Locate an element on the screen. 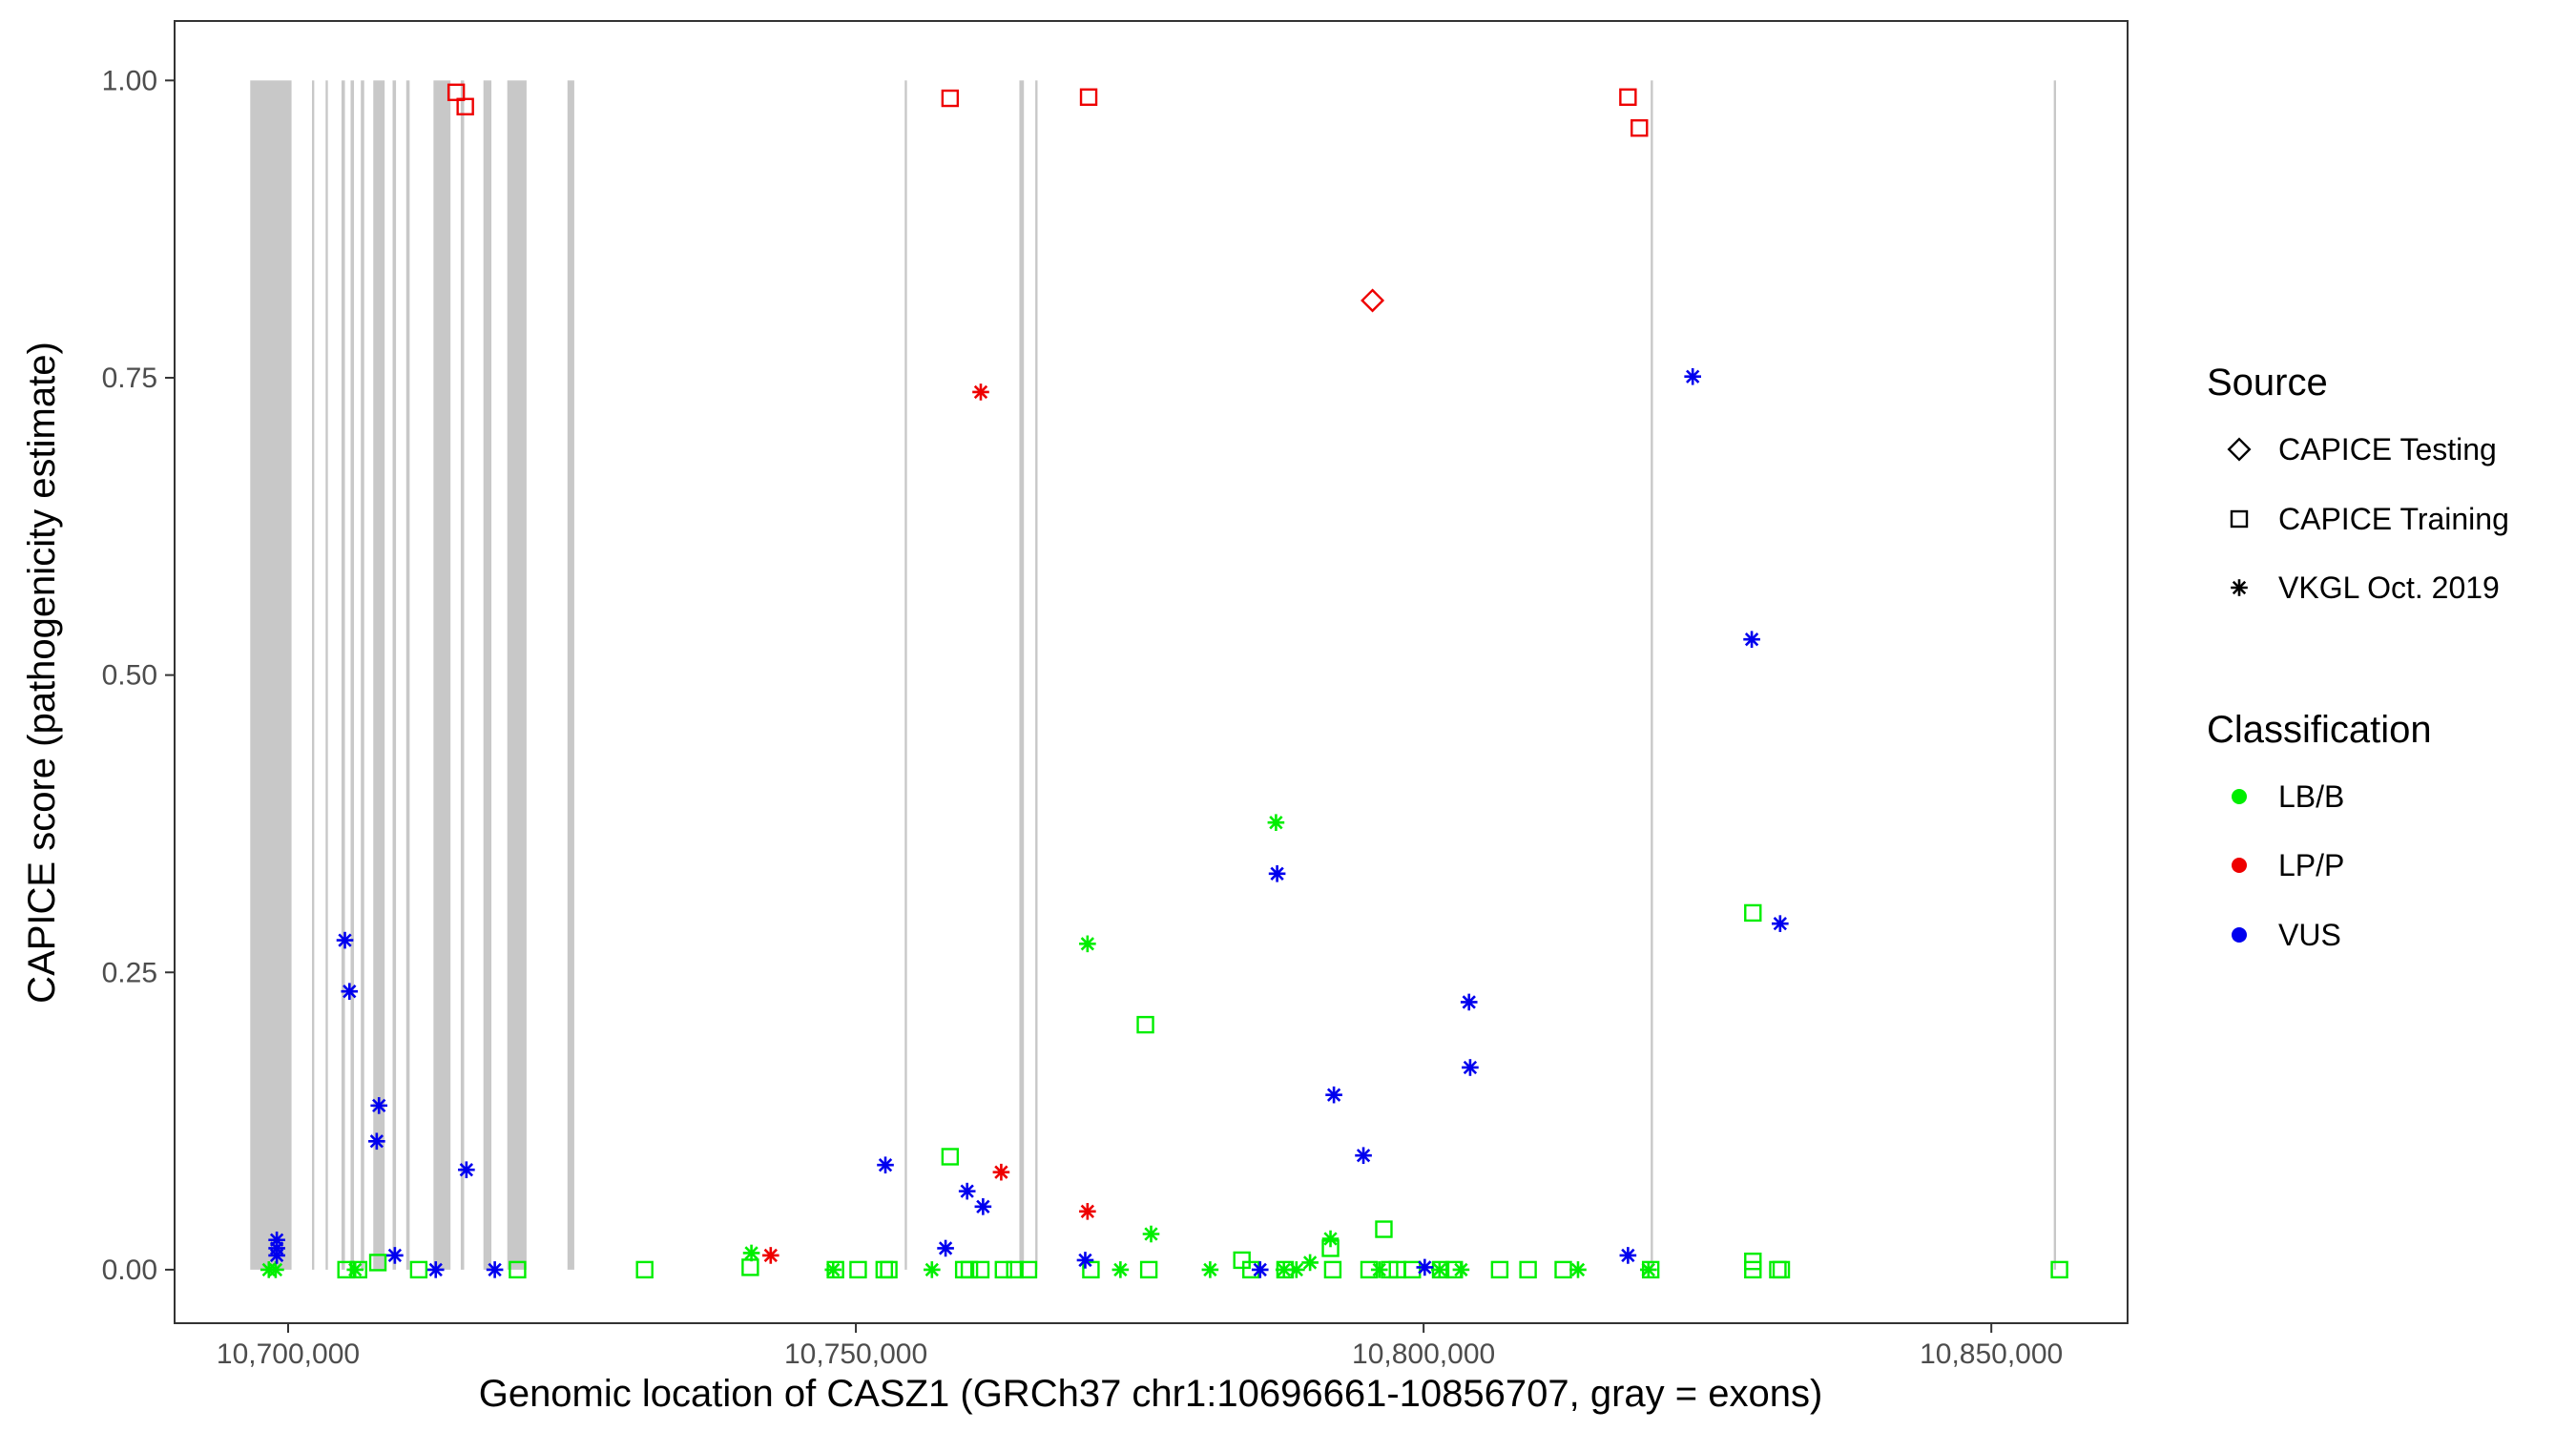  data-point-3-17-d2 is located at coordinates (1461, 1269).